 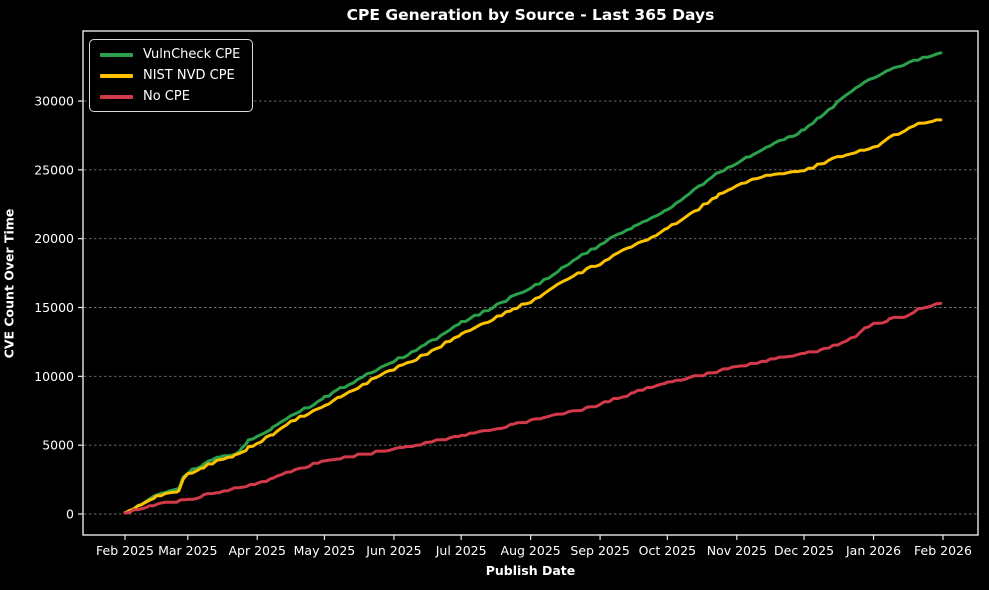 I want to click on legend: VulnCheck CPE NIST NVD CPE No CPE, so click(x=171, y=75).